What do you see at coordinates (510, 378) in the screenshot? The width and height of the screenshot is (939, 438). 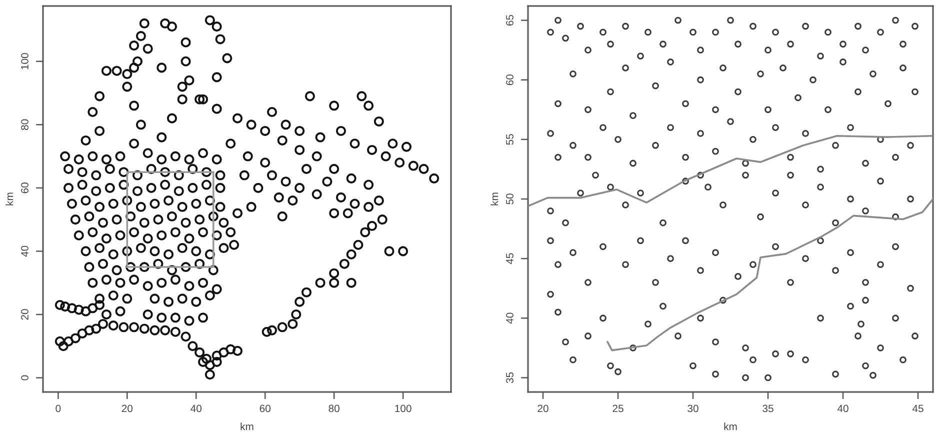 I see `y-tick-label: 35` at bounding box center [510, 378].